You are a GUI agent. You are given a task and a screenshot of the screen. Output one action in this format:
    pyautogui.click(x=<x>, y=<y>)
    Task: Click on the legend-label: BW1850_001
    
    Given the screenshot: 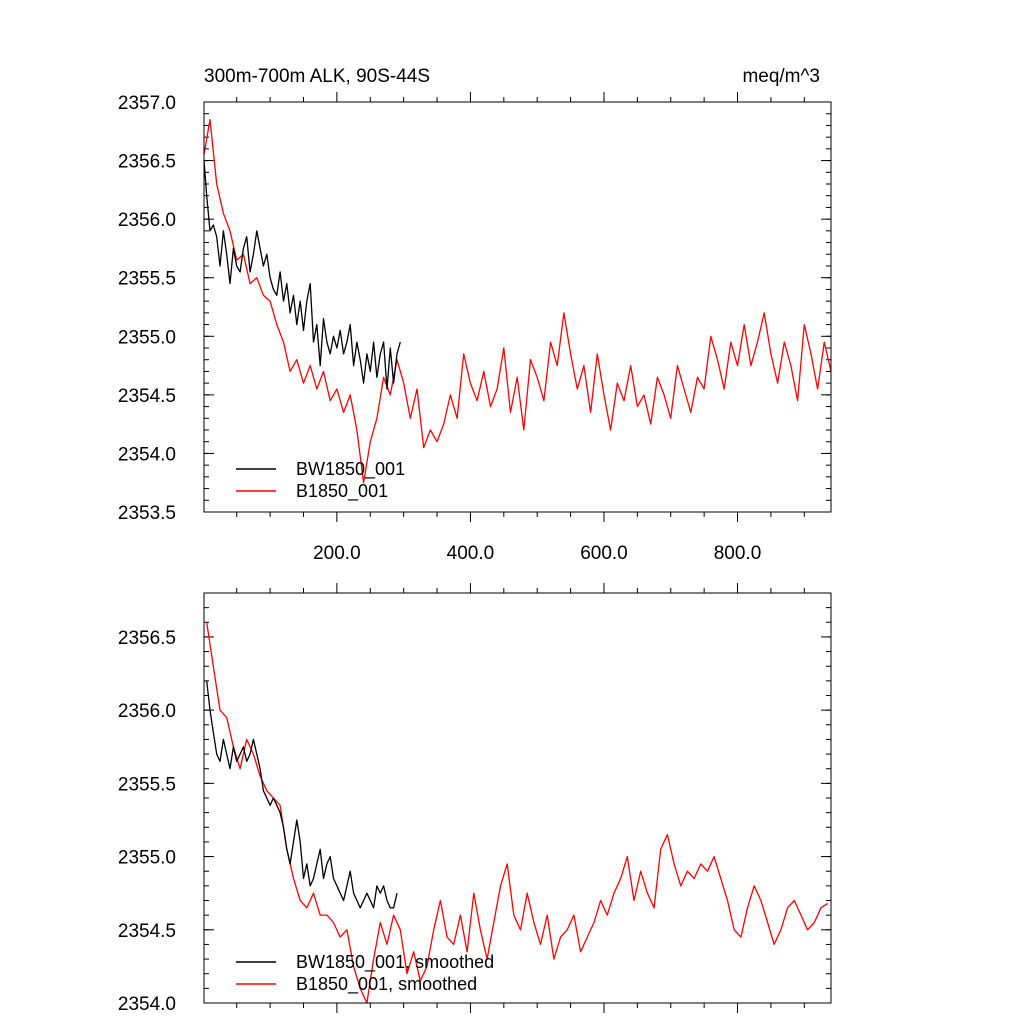 What is the action you would take?
    pyautogui.click(x=350, y=469)
    